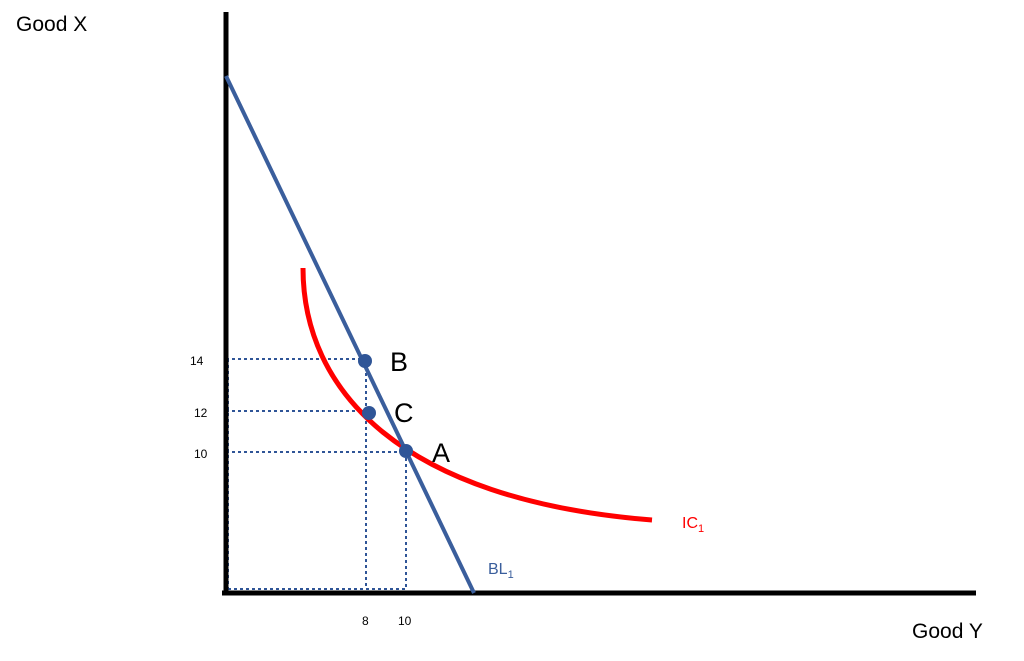 The height and width of the screenshot is (661, 1024). I want to click on x-tick-10: 10, so click(405, 621).